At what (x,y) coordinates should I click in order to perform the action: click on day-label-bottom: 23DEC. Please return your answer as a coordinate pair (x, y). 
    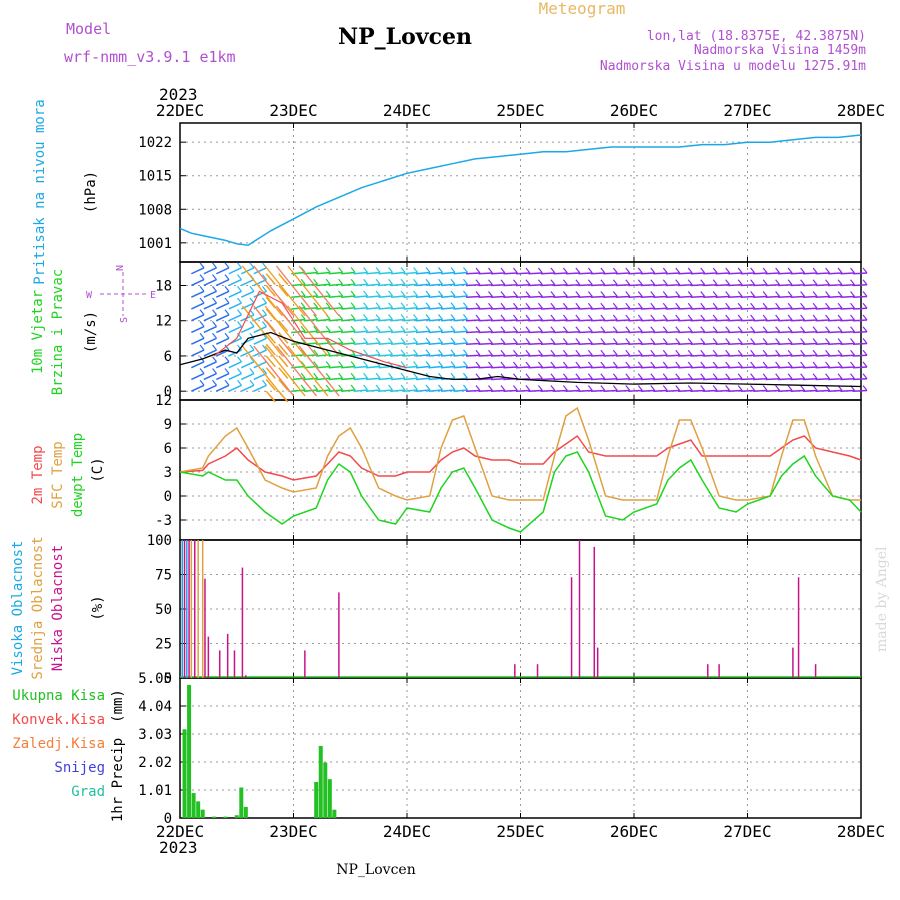
    Looking at the image, I should click on (293, 831).